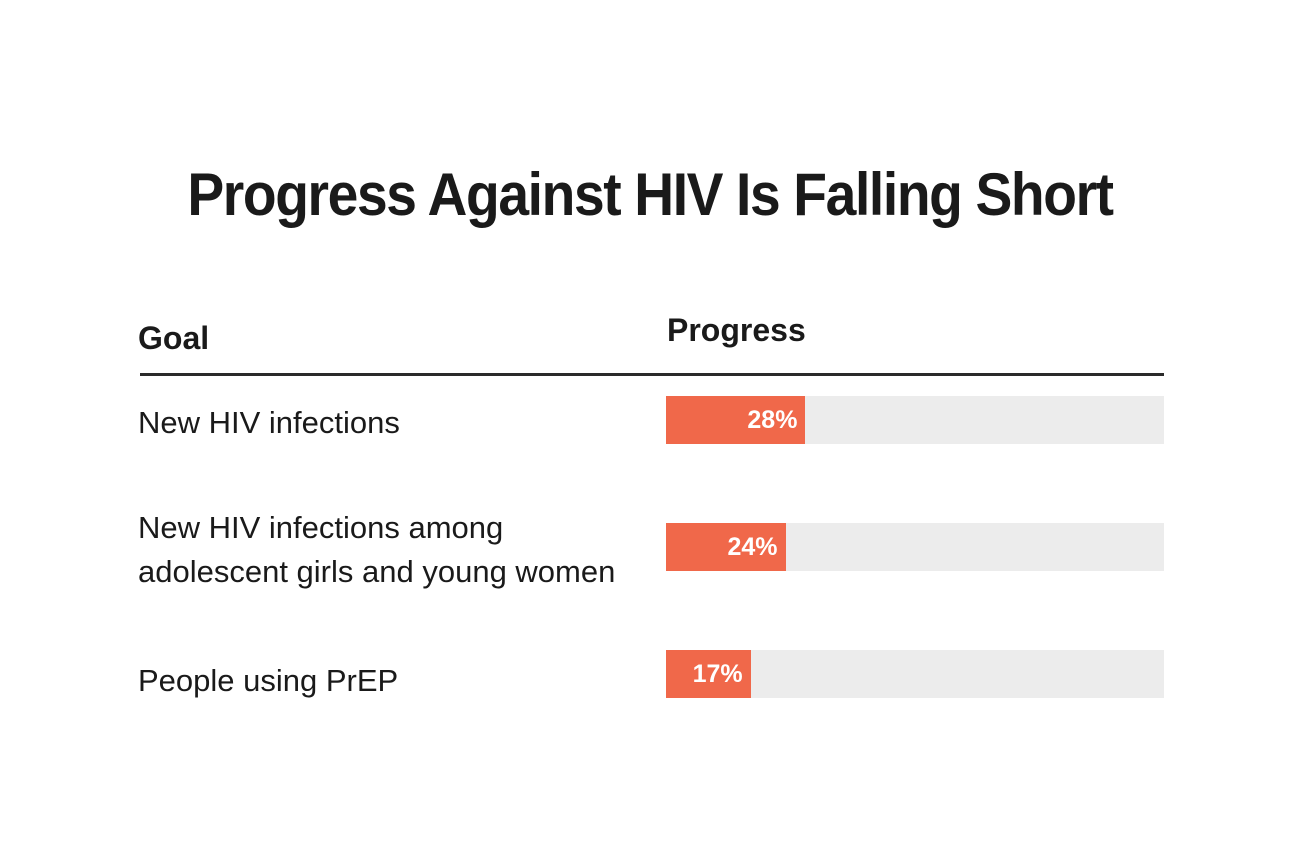  I want to click on bar-track-adolescent-girls: 24%, so click(915, 547).